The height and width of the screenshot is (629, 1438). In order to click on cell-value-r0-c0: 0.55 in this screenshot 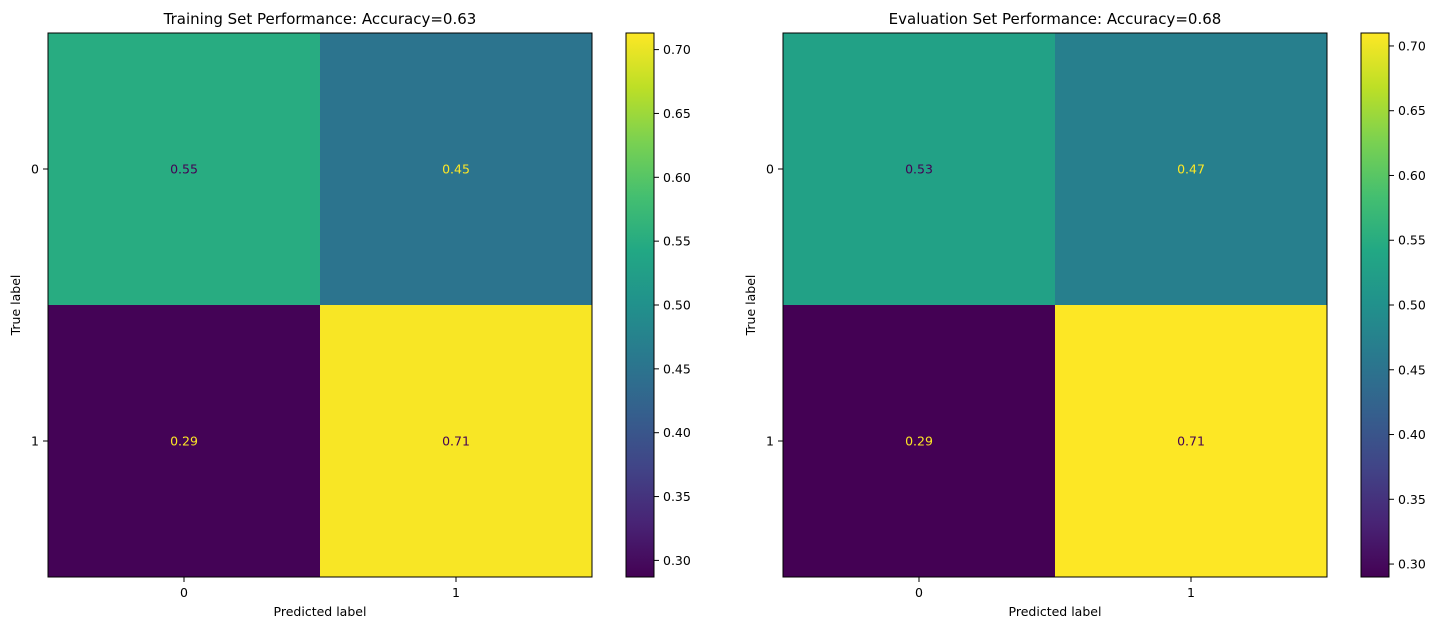, I will do `click(184, 169)`.